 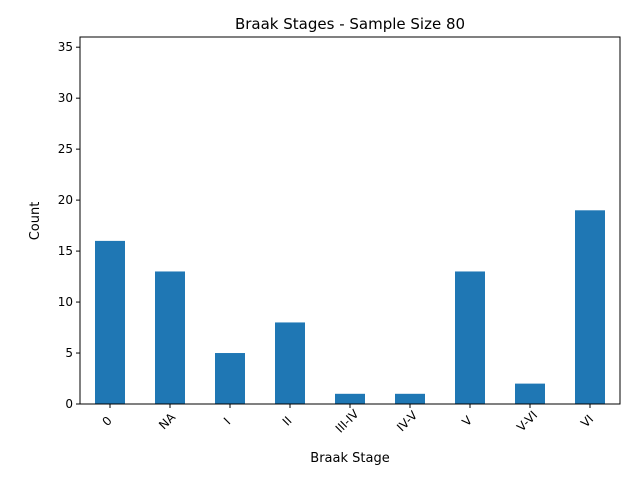 I want to click on bar-v, so click(x=470, y=337).